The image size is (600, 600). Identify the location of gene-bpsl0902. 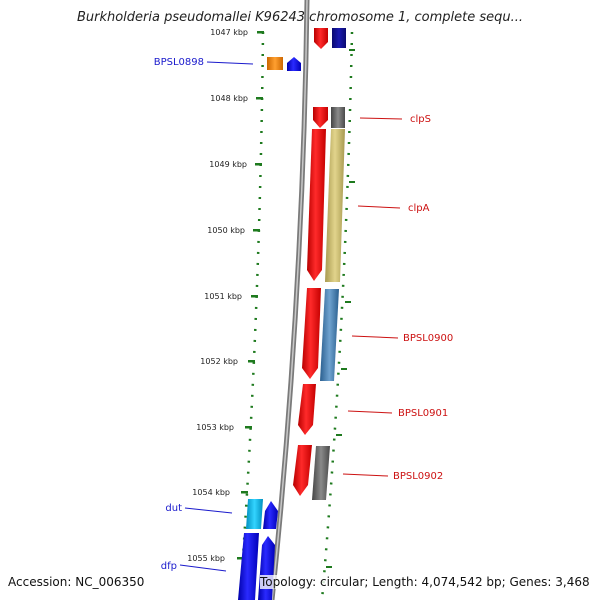
(302, 470).